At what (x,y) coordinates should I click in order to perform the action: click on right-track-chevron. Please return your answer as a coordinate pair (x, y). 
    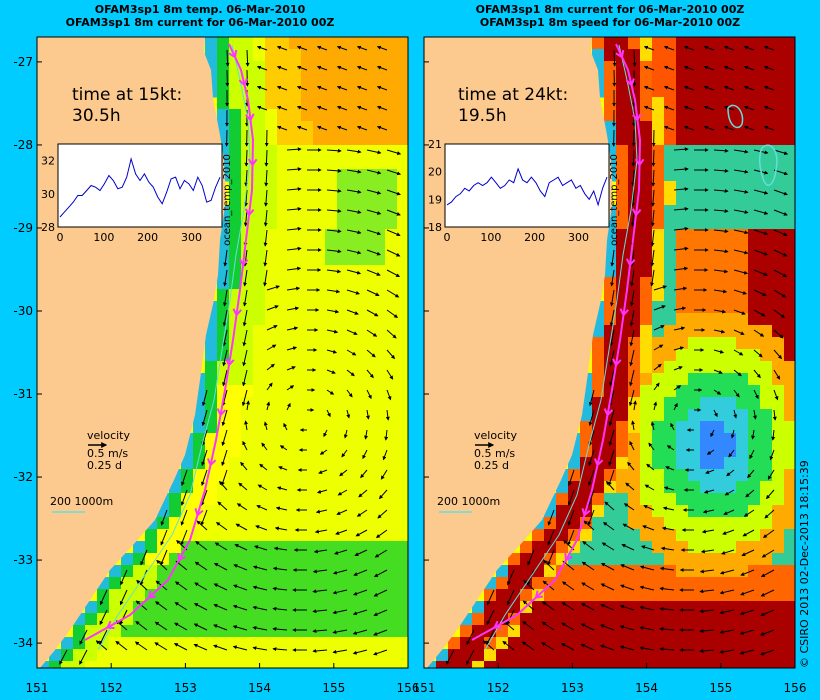
    Looking at the image, I should click on (630, 262).